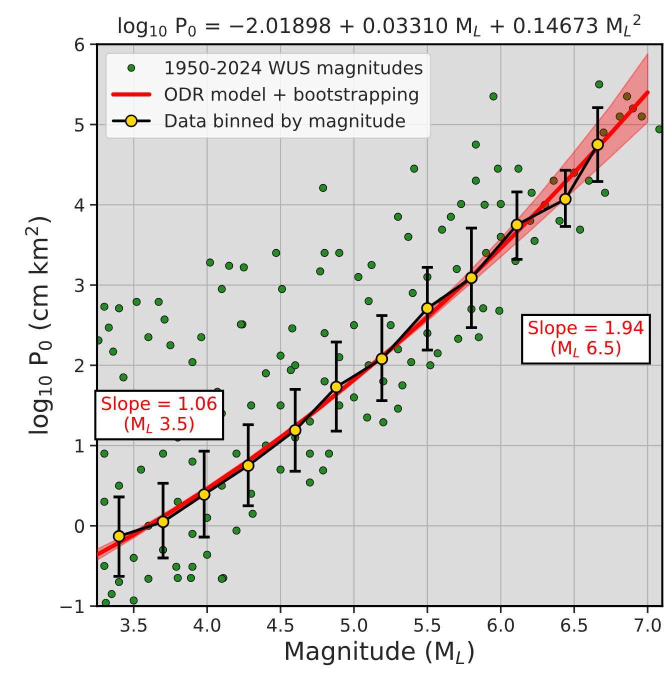 The width and height of the screenshot is (669, 681). I want to click on y-tick-label: 4, so click(79, 205).